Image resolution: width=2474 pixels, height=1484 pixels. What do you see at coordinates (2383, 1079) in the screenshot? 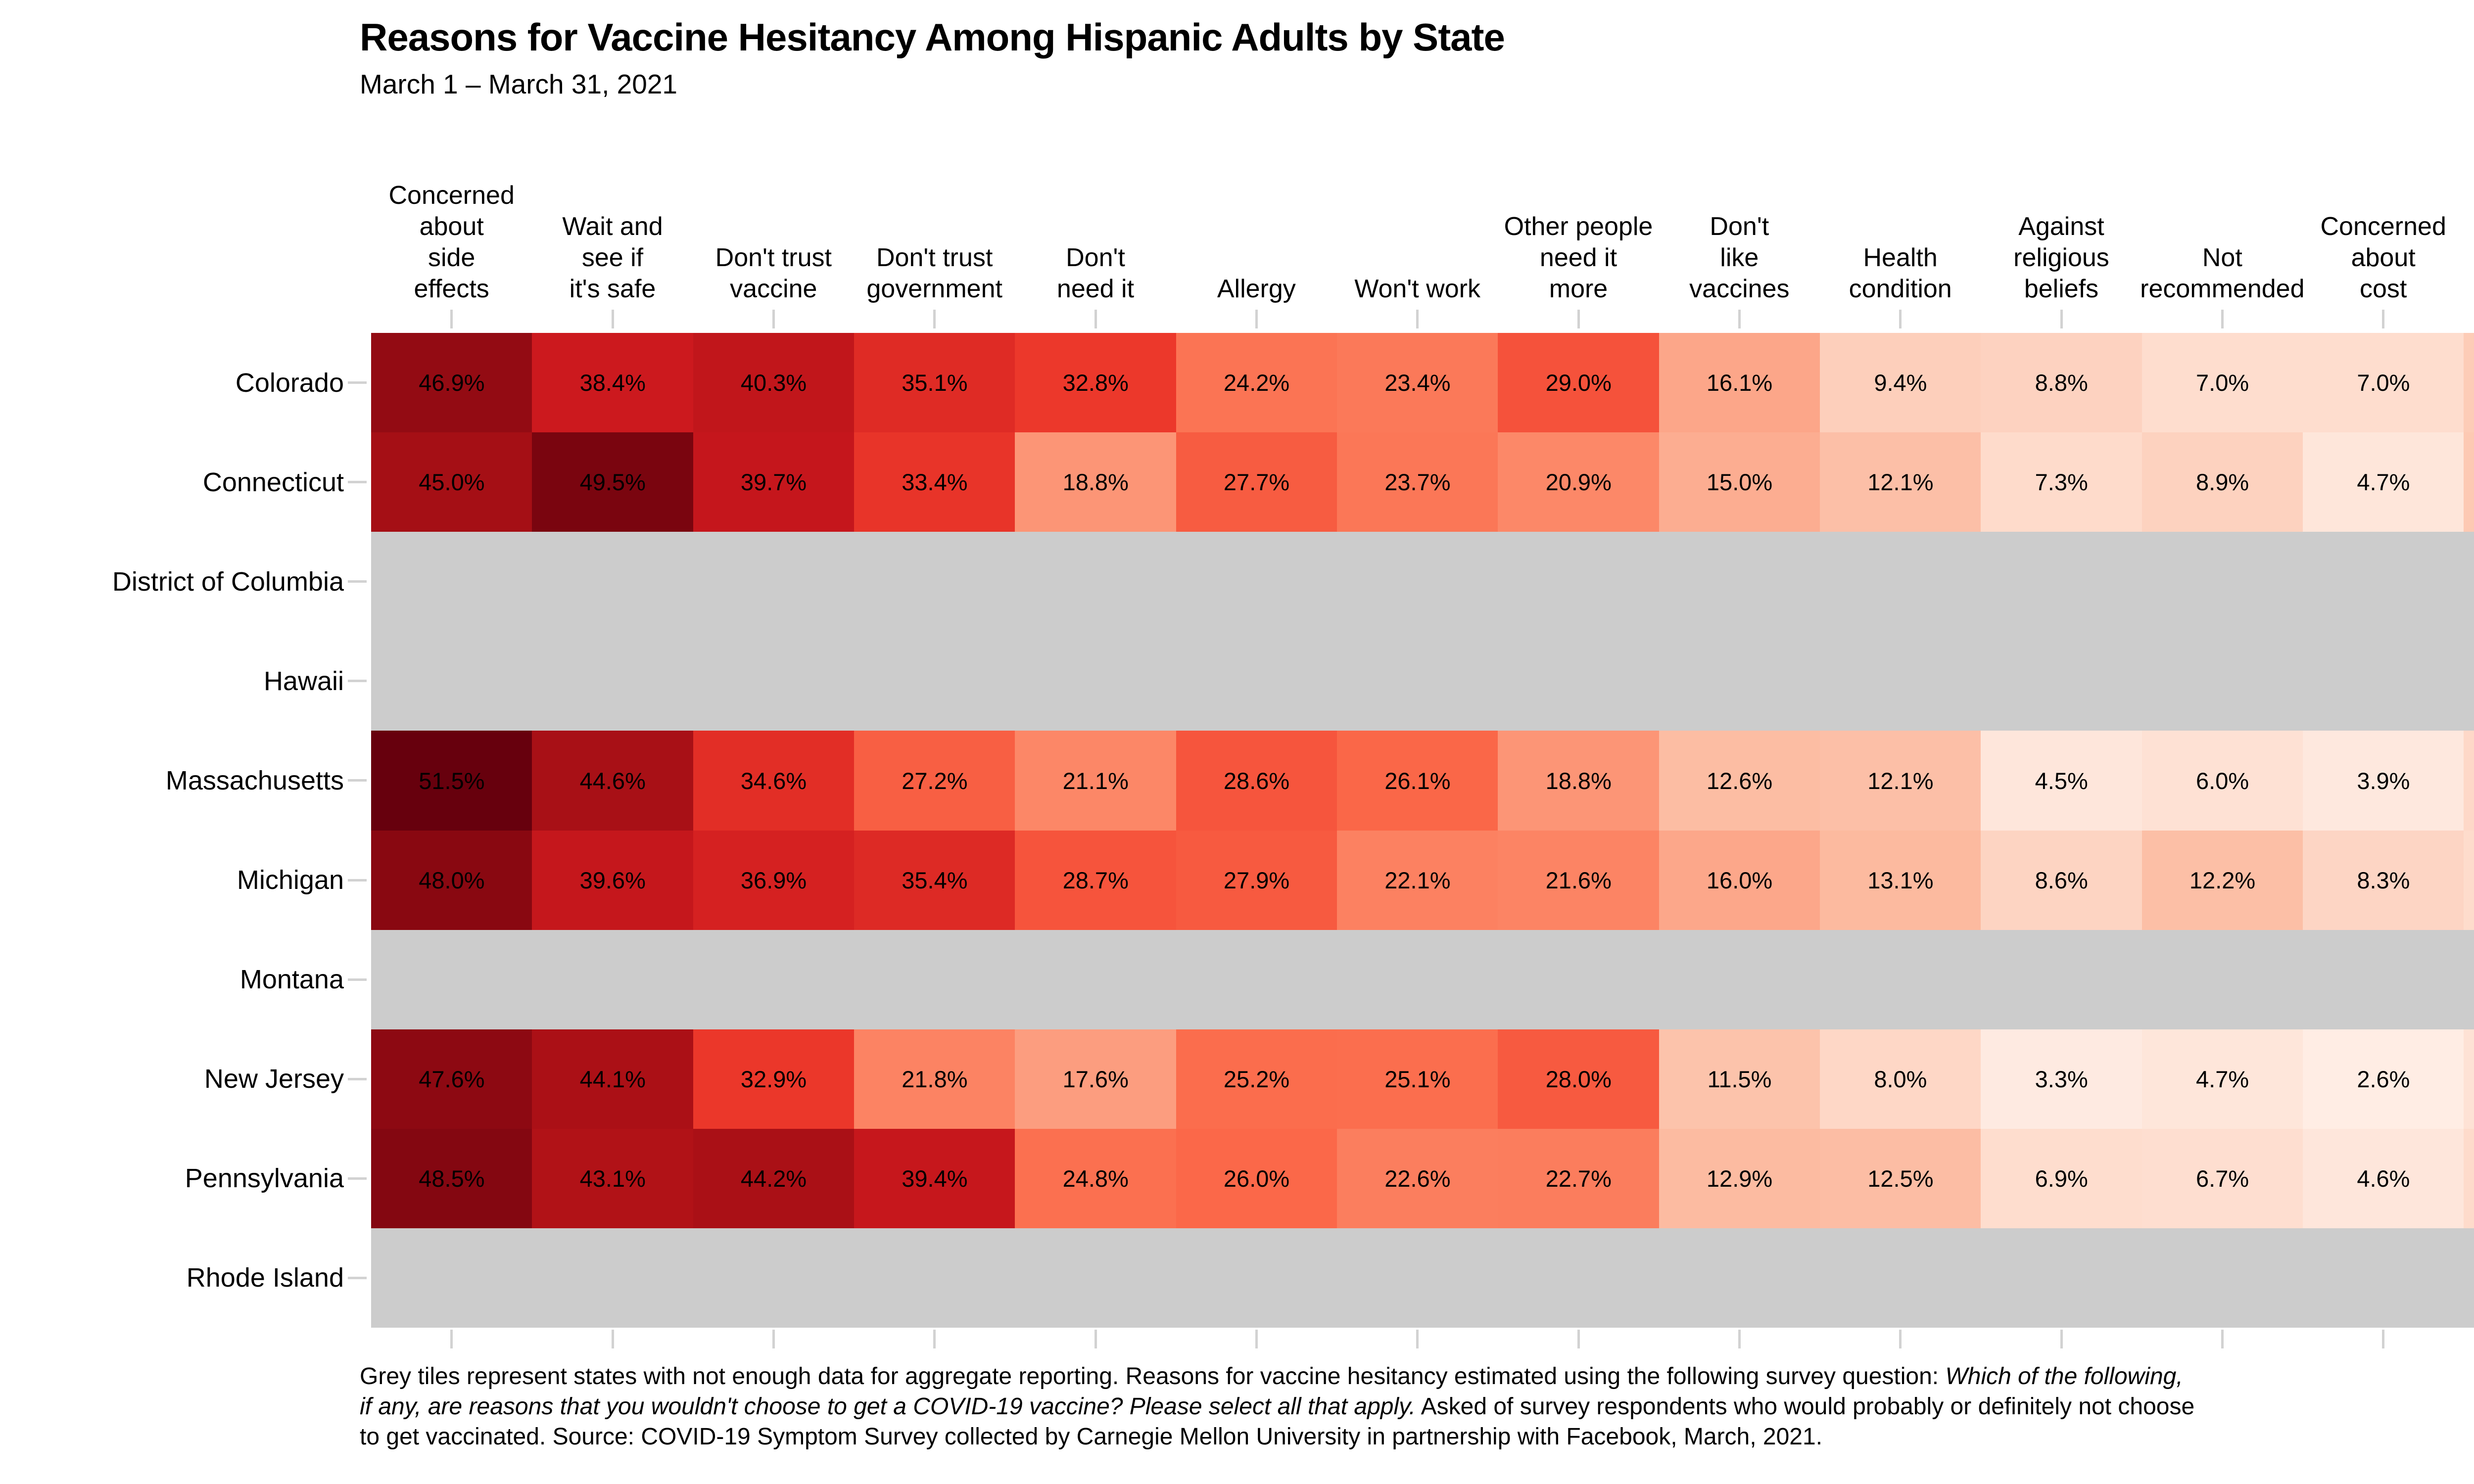
I see `heatmap-cell: 2.6%` at bounding box center [2383, 1079].